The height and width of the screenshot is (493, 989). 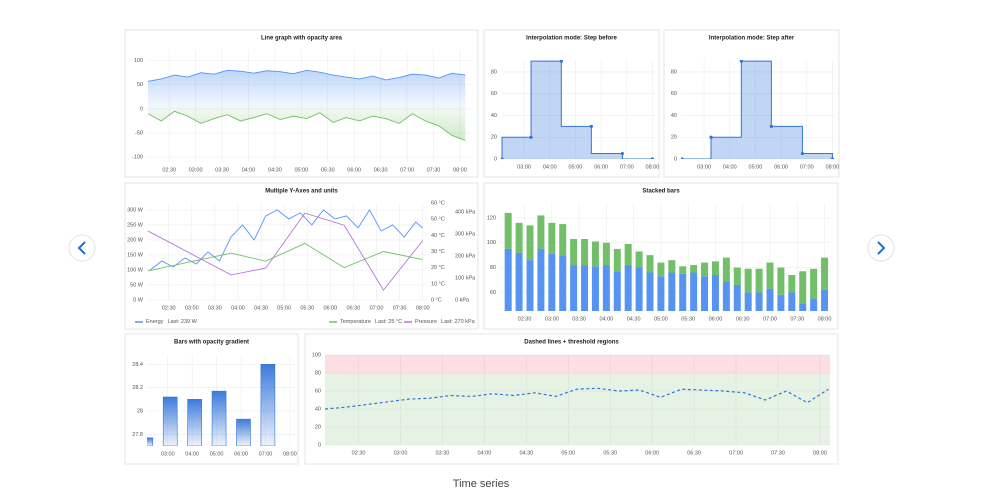 I want to click on y-tick-label: -100, so click(x=137, y=158).